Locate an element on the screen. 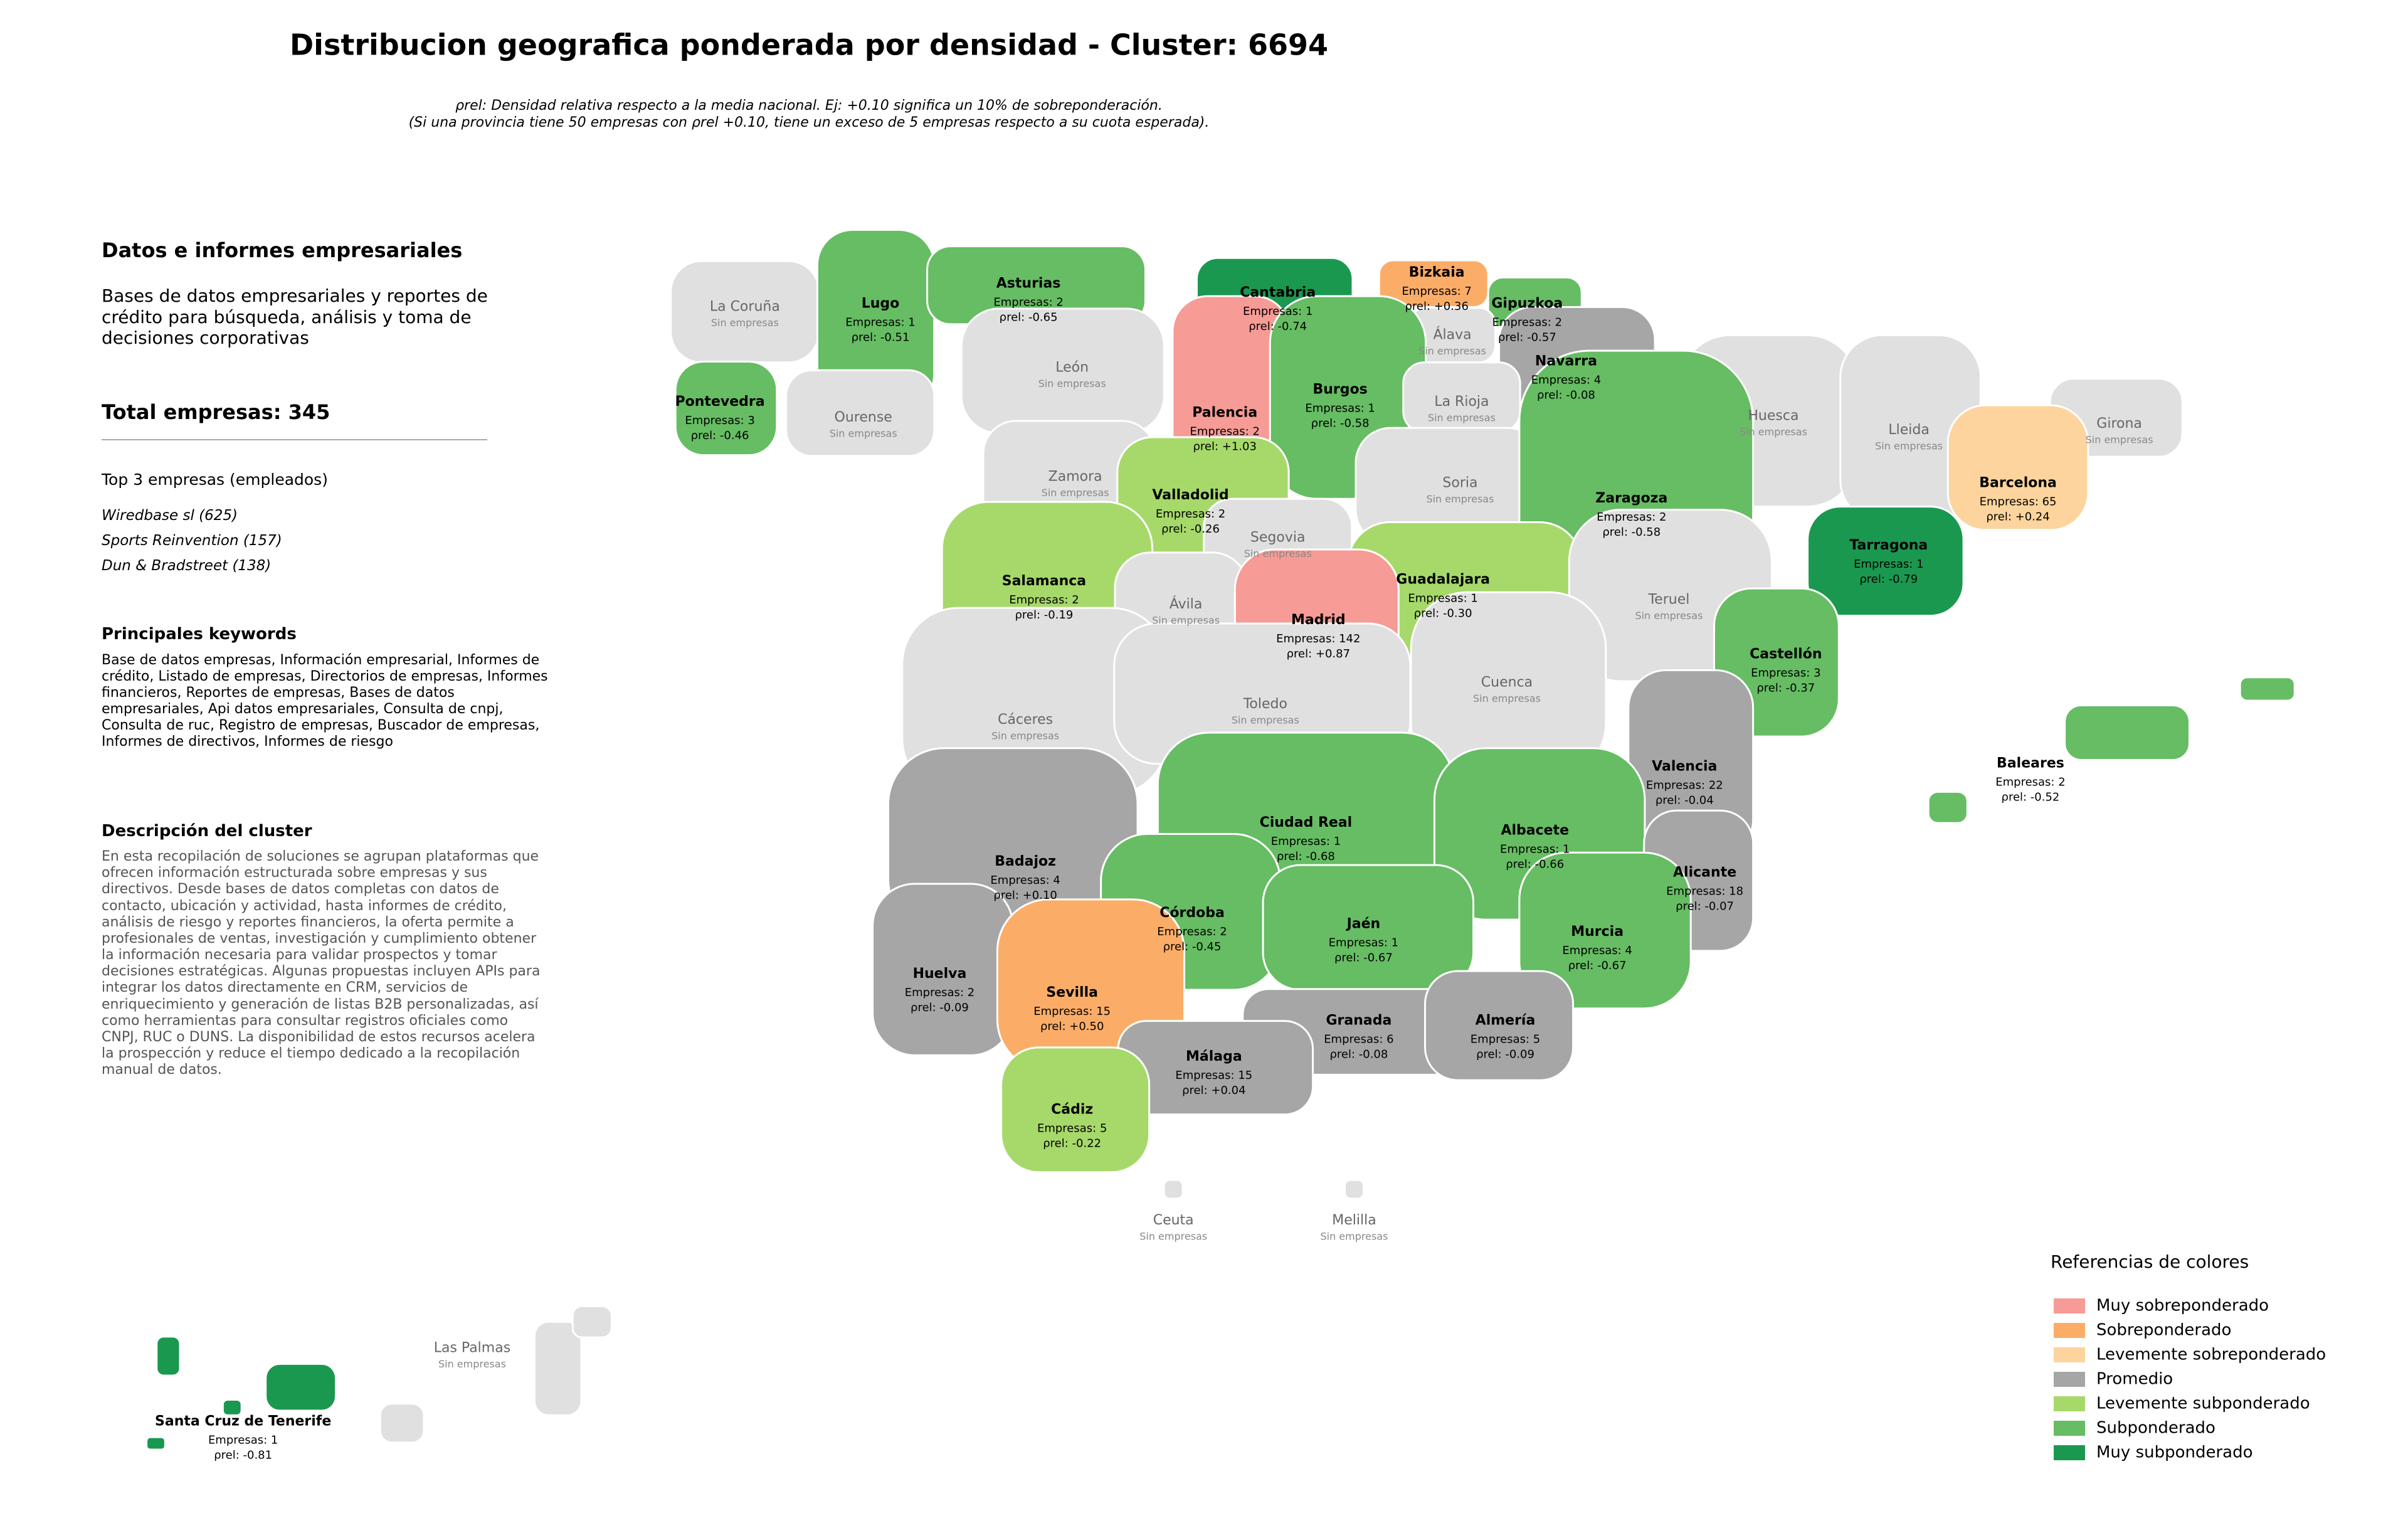 The image size is (2408, 1528). province-rho: ρrel: +0.10 is located at coordinates (1025, 895).